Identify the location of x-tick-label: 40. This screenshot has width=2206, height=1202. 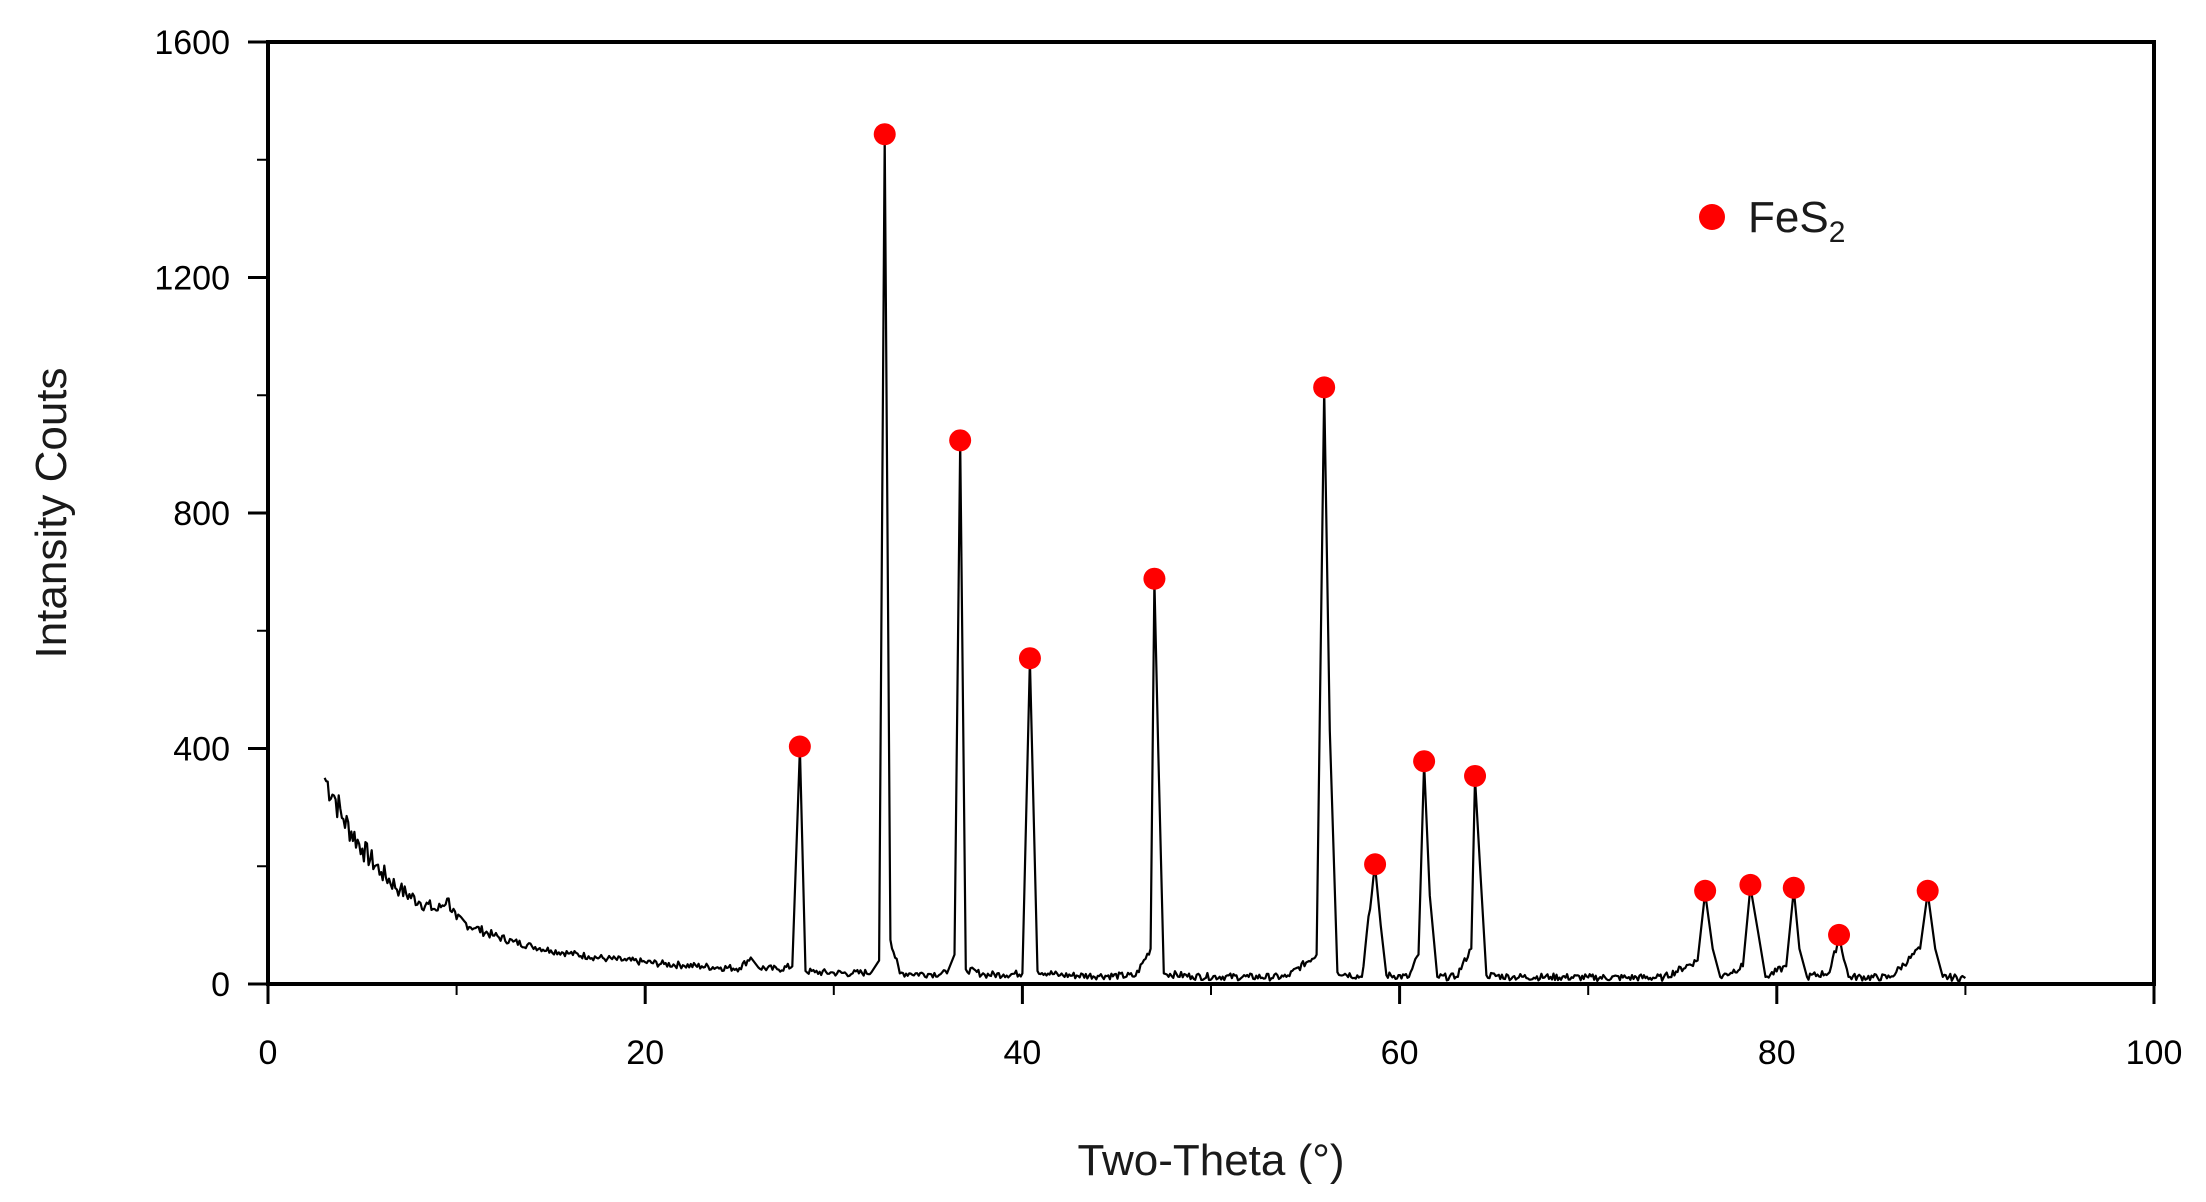
(1022, 1053).